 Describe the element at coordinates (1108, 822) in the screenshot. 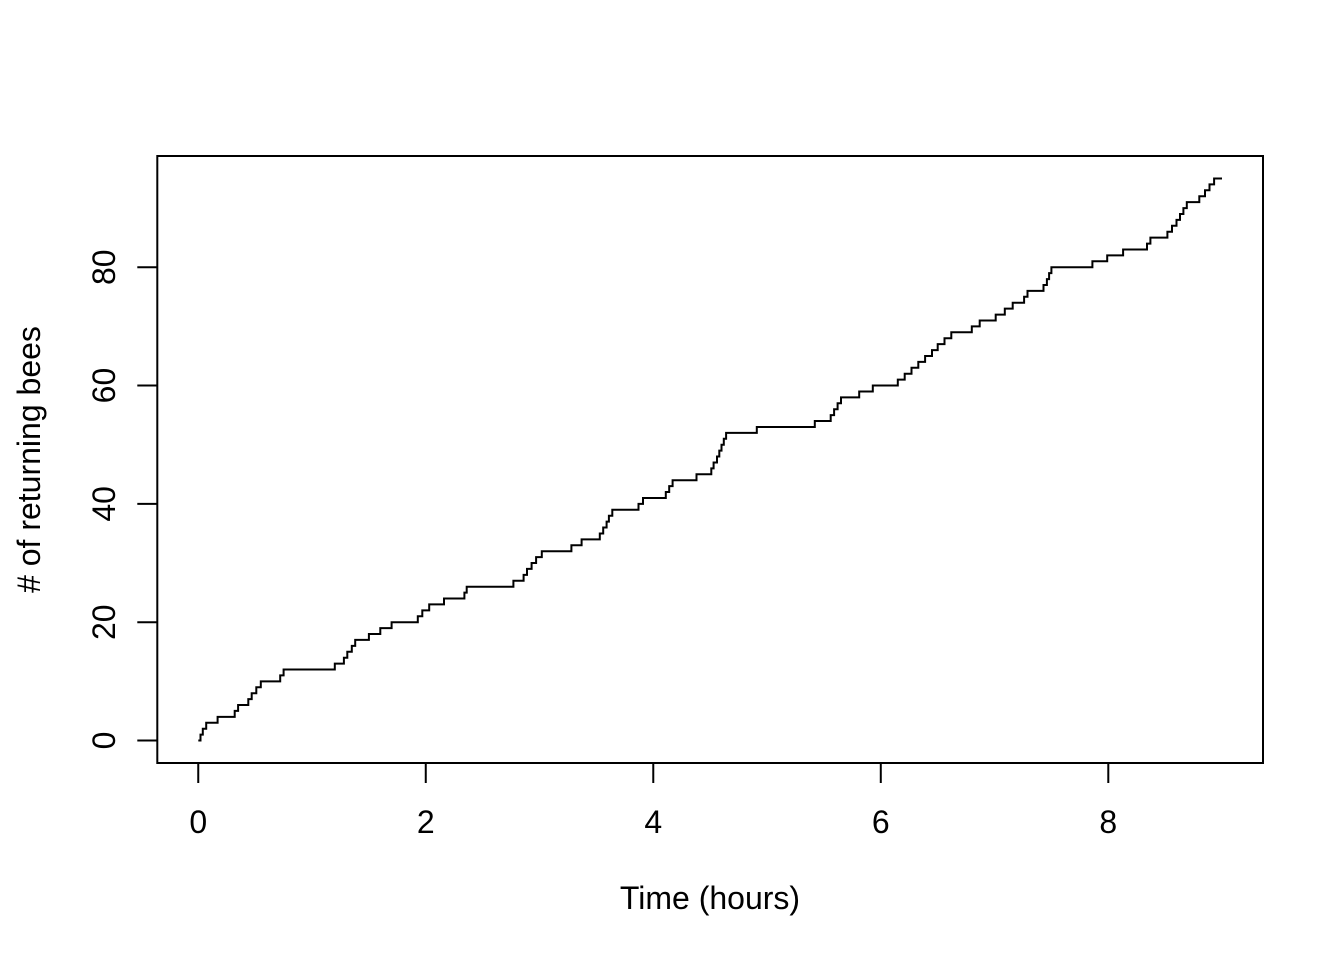

I see `x-tick-label: 8` at that location.